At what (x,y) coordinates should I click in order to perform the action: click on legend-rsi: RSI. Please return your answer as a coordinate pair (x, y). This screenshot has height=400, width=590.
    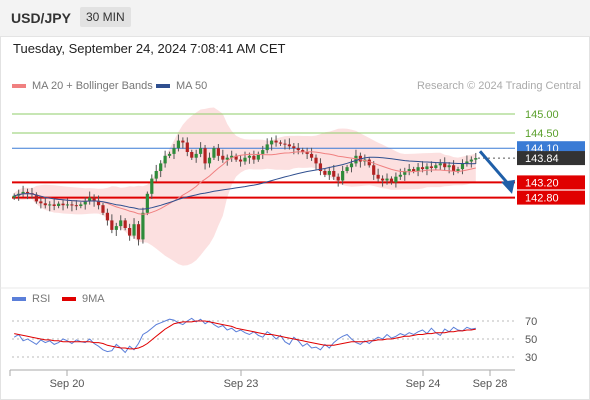
    Looking at the image, I should click on (31, 299).